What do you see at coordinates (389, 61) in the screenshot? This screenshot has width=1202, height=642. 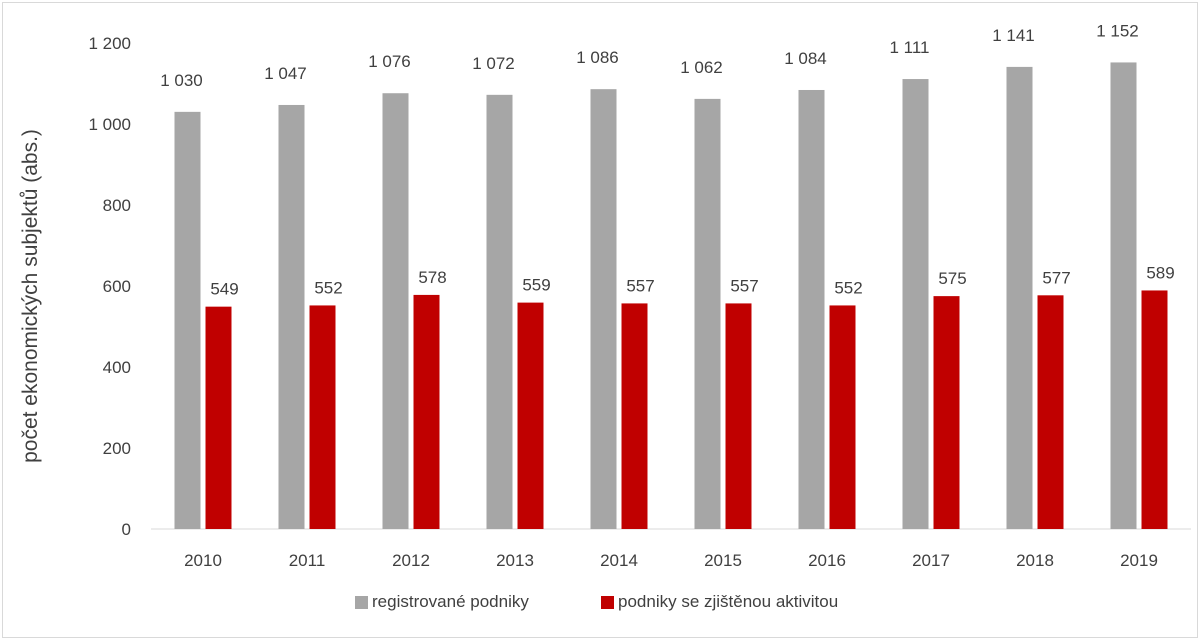 I see `data-label-registrovane-podniky: 1 076` at bounding box center [389, 61].